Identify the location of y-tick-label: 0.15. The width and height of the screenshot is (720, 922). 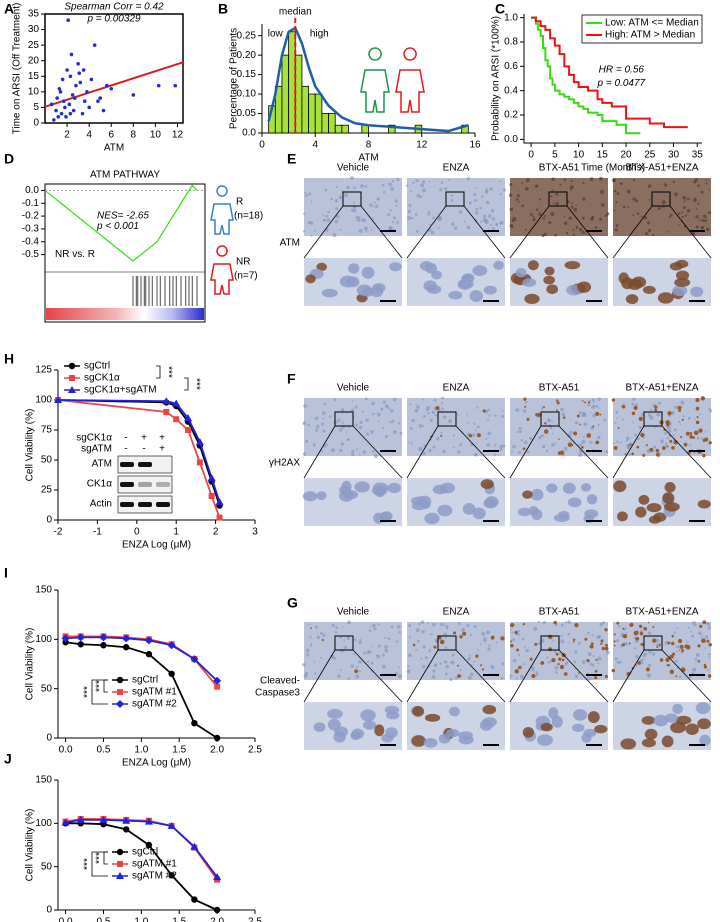
(247, 74).